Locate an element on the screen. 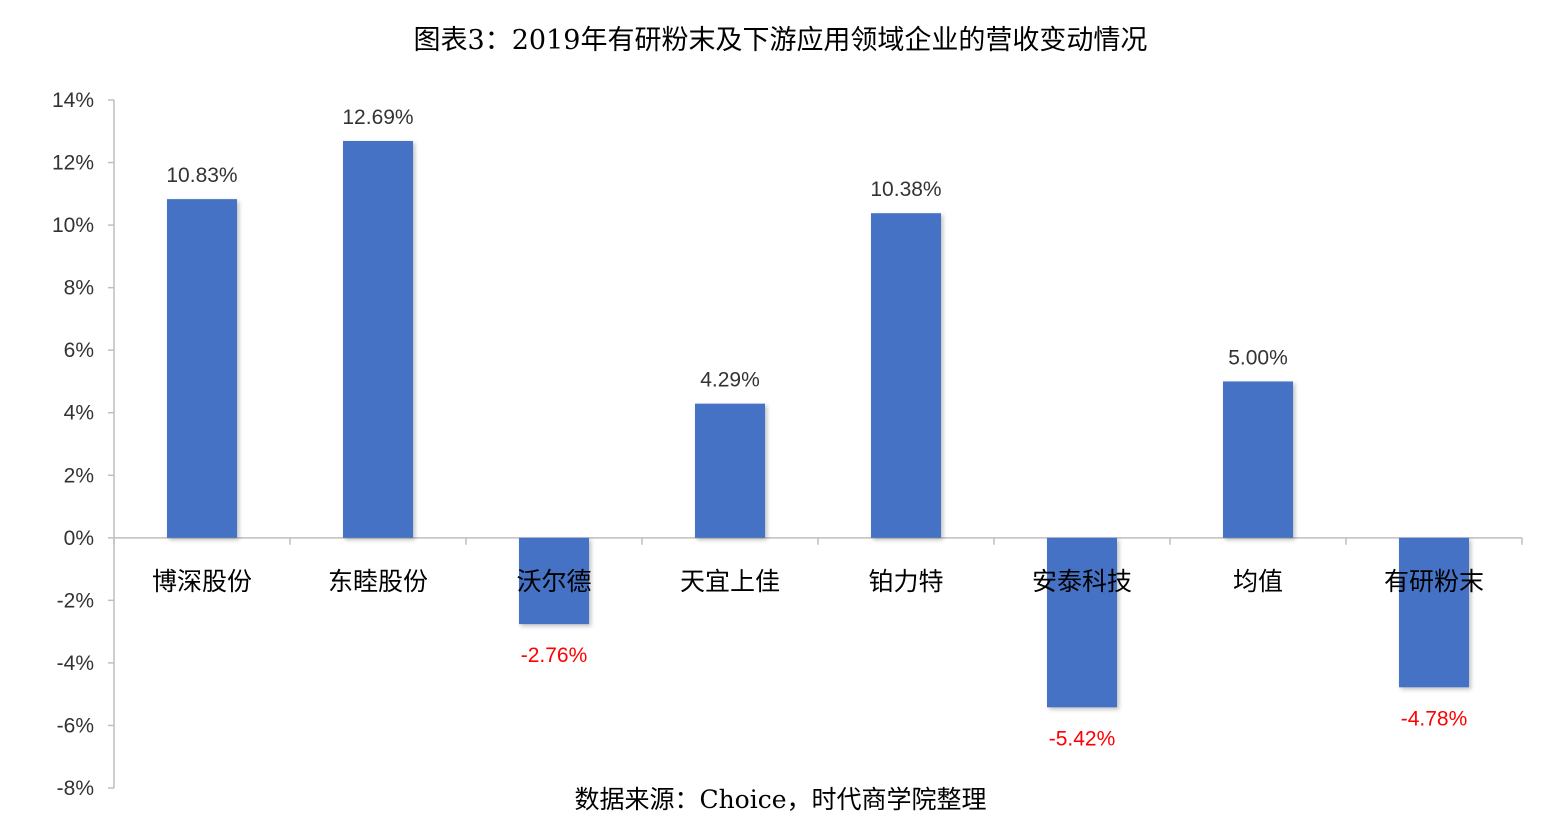  y-tick-label: -2% is located at coordinates (75, 600).